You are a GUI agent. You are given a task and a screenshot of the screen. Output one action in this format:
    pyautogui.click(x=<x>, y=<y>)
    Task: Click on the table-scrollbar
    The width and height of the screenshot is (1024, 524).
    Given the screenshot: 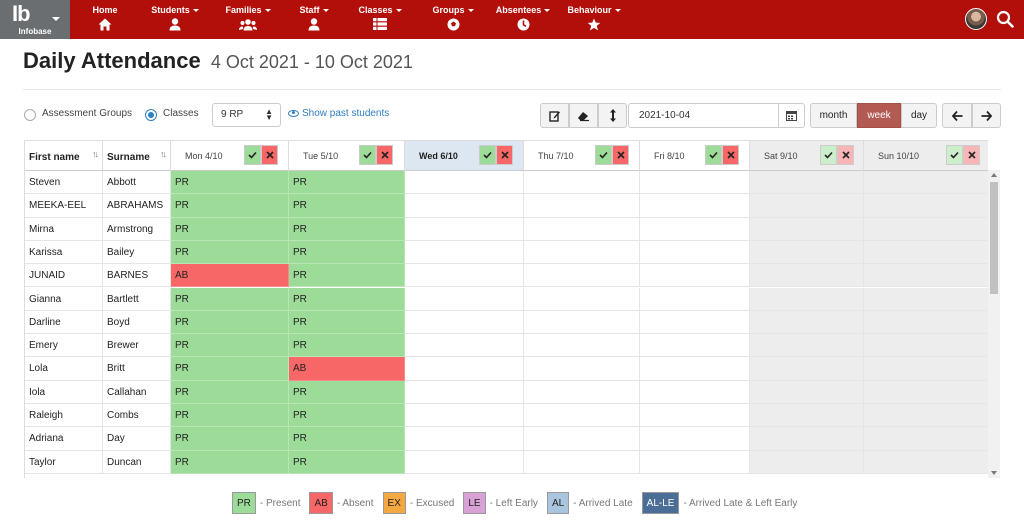 What is the action you would take?
    pyautogui.click(x=994, y=324)
    